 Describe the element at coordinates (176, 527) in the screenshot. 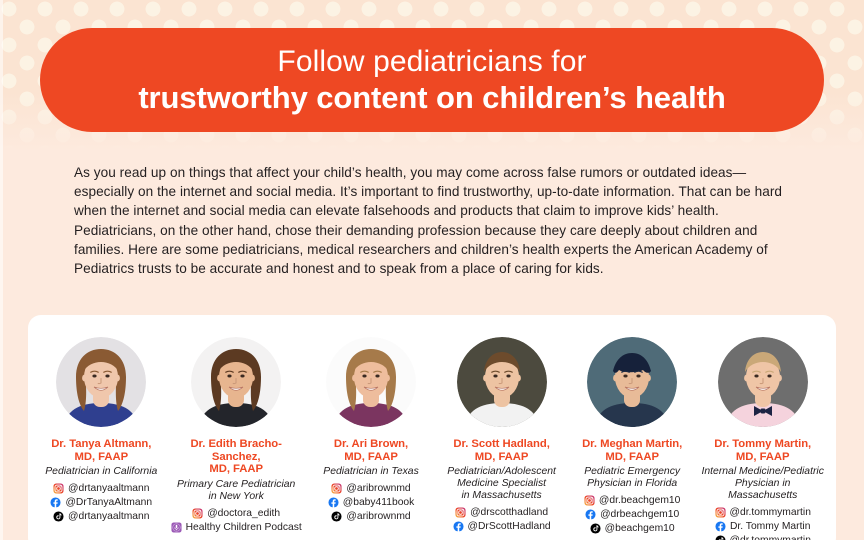

I see `podcast-icon` at that location.